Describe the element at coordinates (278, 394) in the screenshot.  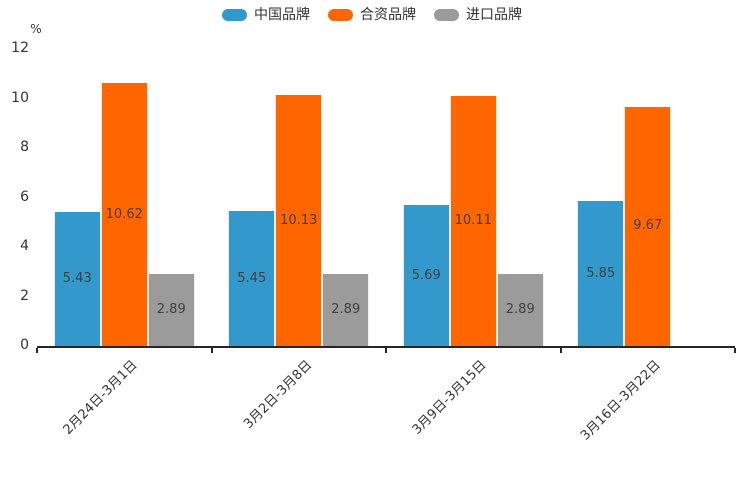
I see `x-axis-category-label-text: 3月2日-3月8日` at that location.